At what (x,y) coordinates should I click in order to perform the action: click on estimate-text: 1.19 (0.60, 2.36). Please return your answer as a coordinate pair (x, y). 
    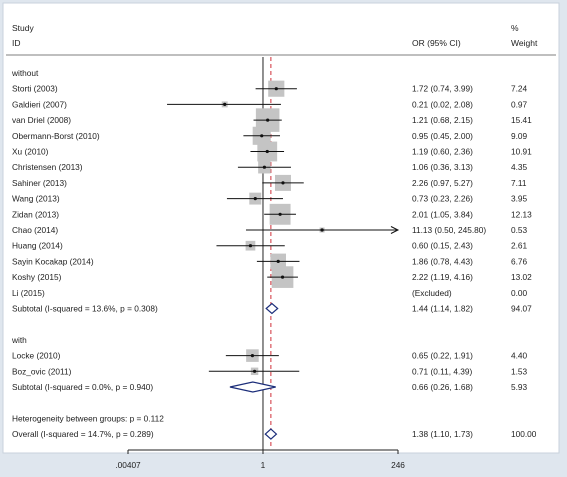
    Looking at the image, I should click on (442, 152).